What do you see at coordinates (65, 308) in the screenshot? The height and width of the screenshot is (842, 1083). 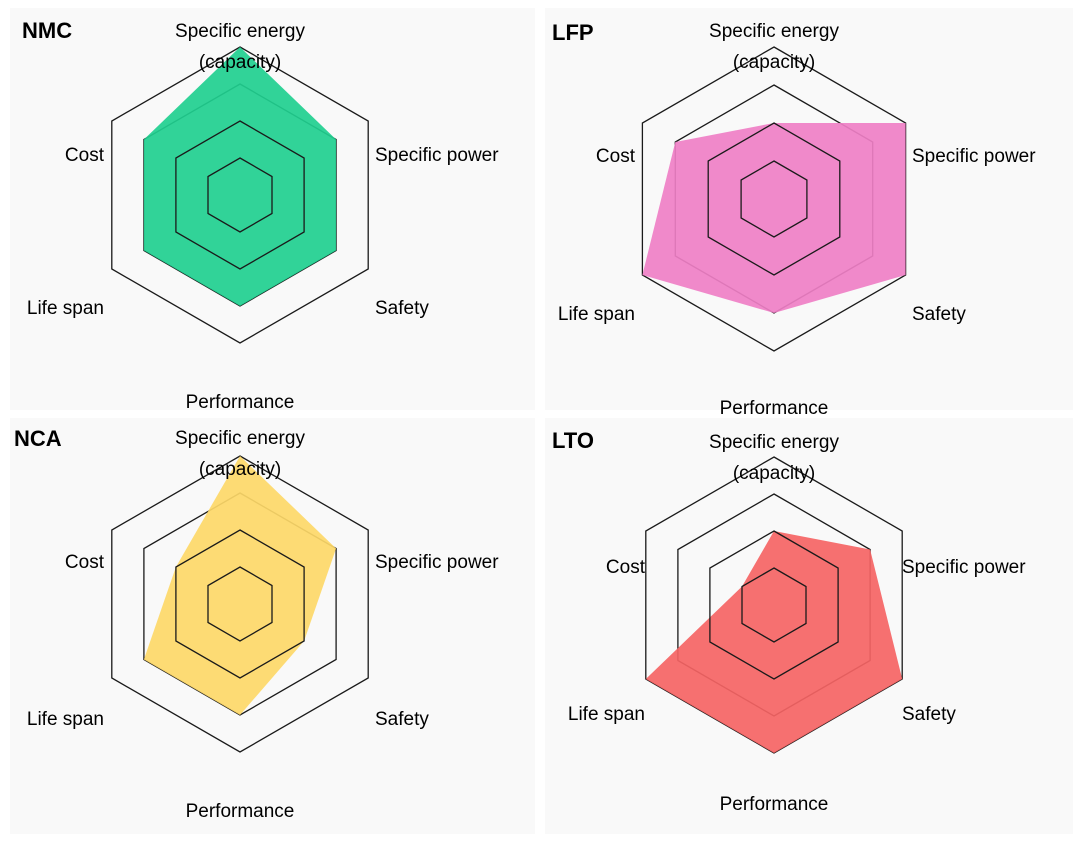 I see `panel-nmc-axis-label-lifespan: Life span` at bounding box center [65, 308].